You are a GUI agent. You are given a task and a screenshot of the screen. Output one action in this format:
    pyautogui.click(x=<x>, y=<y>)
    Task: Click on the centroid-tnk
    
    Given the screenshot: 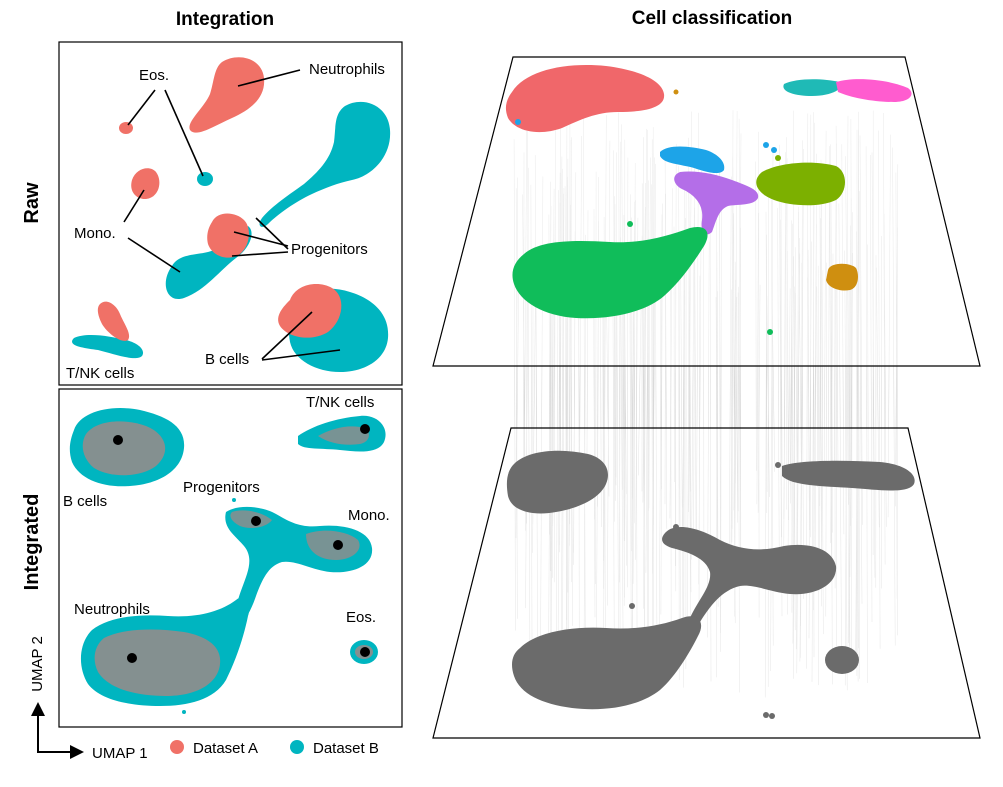 What is the action you would take?
    pyautogui.click(x=365, y=429)
    